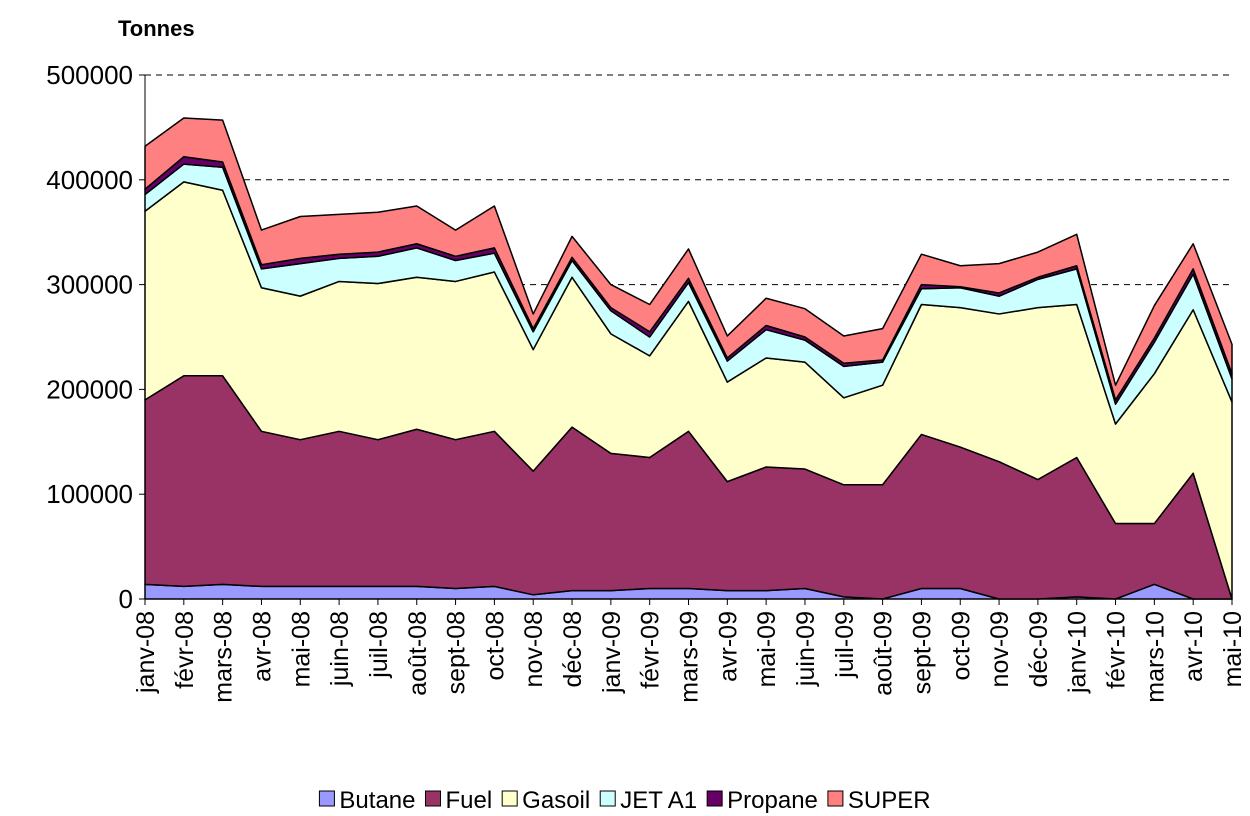  What do you see at coordinates (468, 800) in the screenshot?
I see `legend-label: Fuel` at bounding box center [468, 800].